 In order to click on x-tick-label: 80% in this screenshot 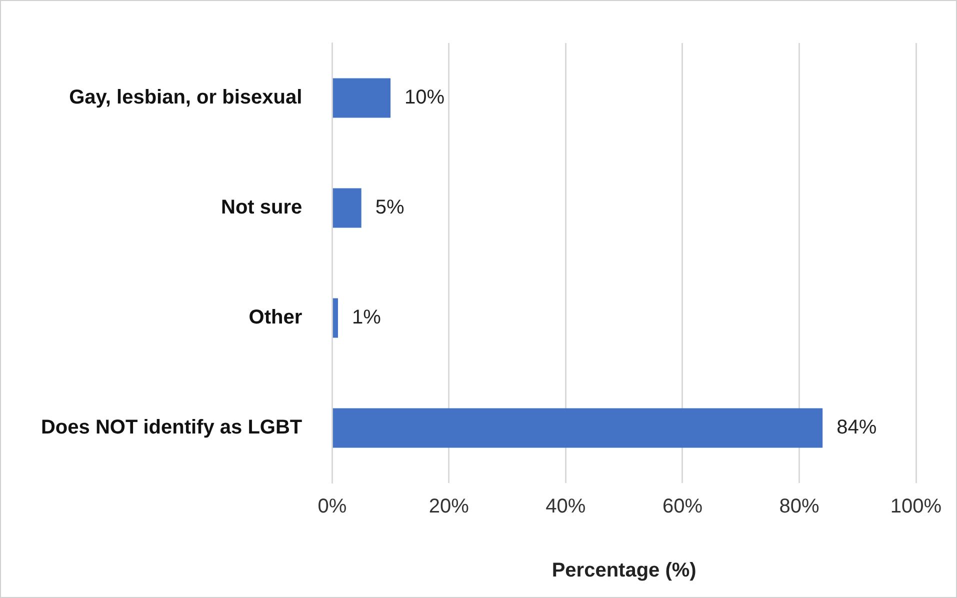, I will do `click(799, 507)`.